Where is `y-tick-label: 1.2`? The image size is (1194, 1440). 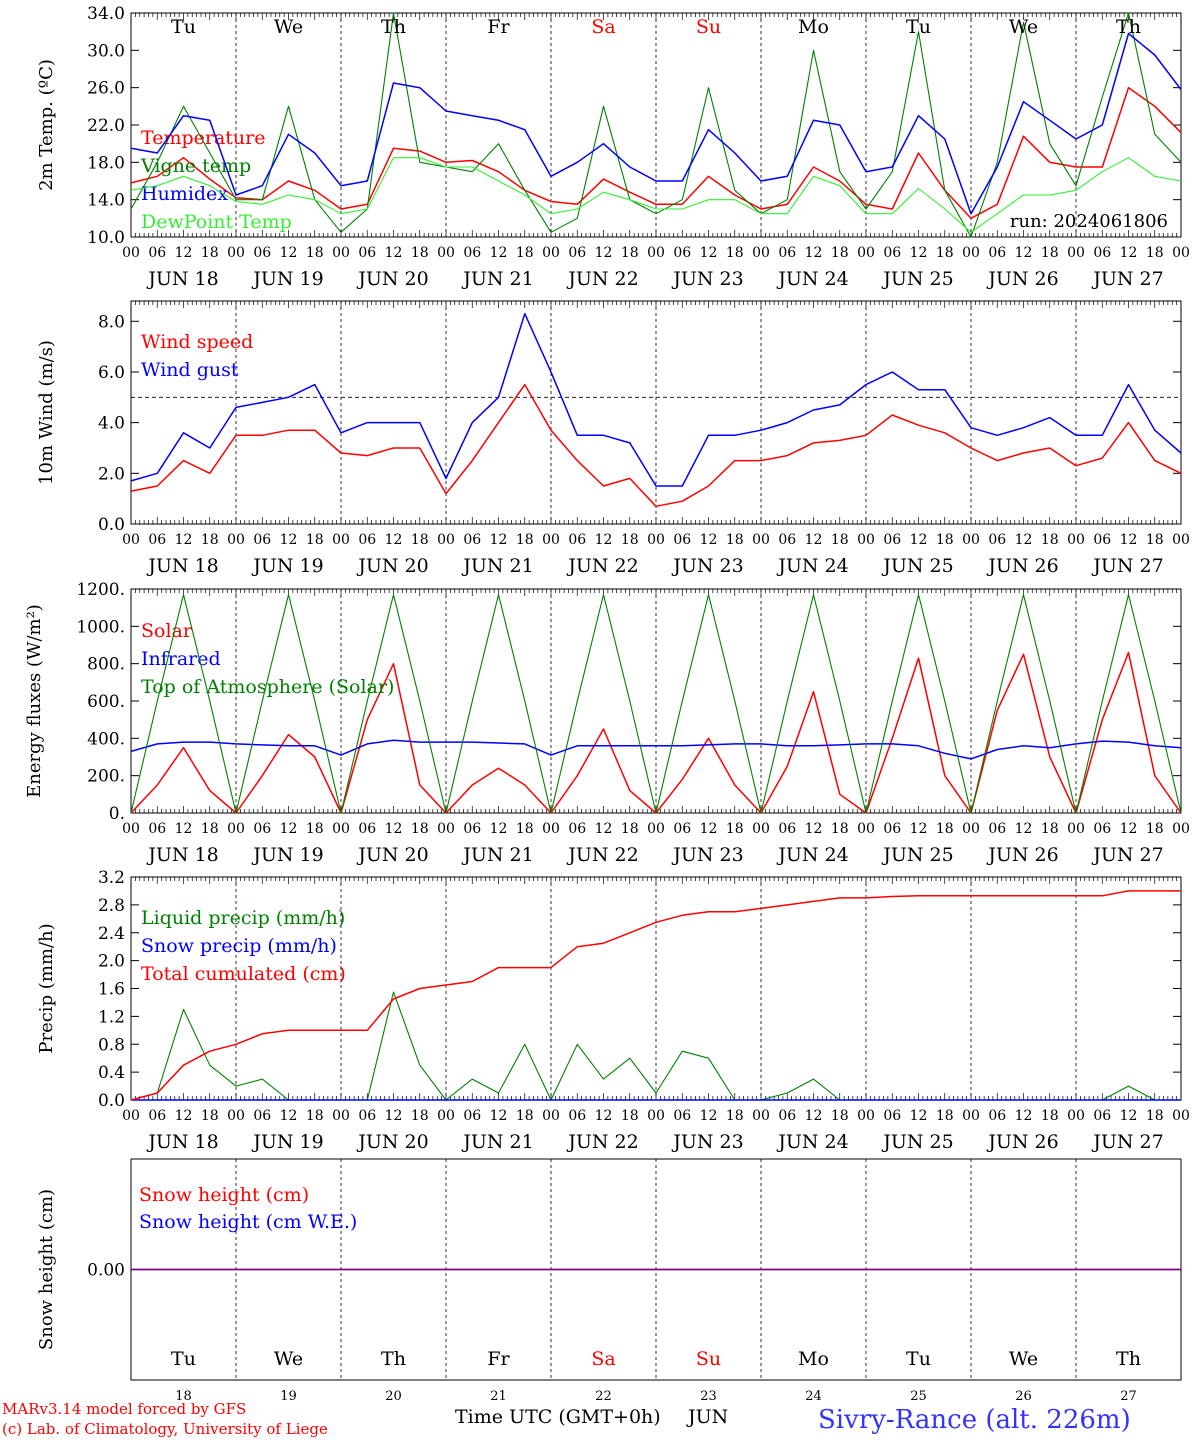 y-tick-label: 1.2 is located at coordinates (111, 1017).